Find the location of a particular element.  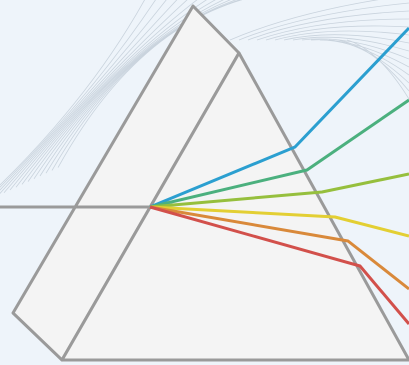

orange-ray is located at coordinates (279, 248).